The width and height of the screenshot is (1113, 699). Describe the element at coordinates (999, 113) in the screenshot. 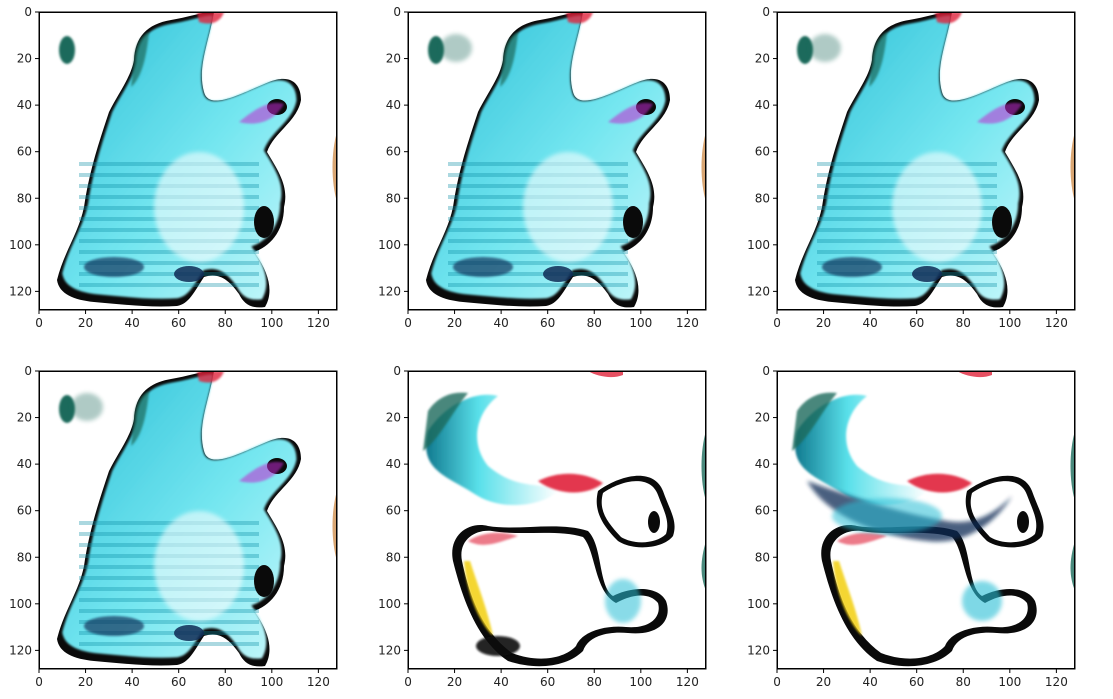

I see `magenta-tint` at that location.